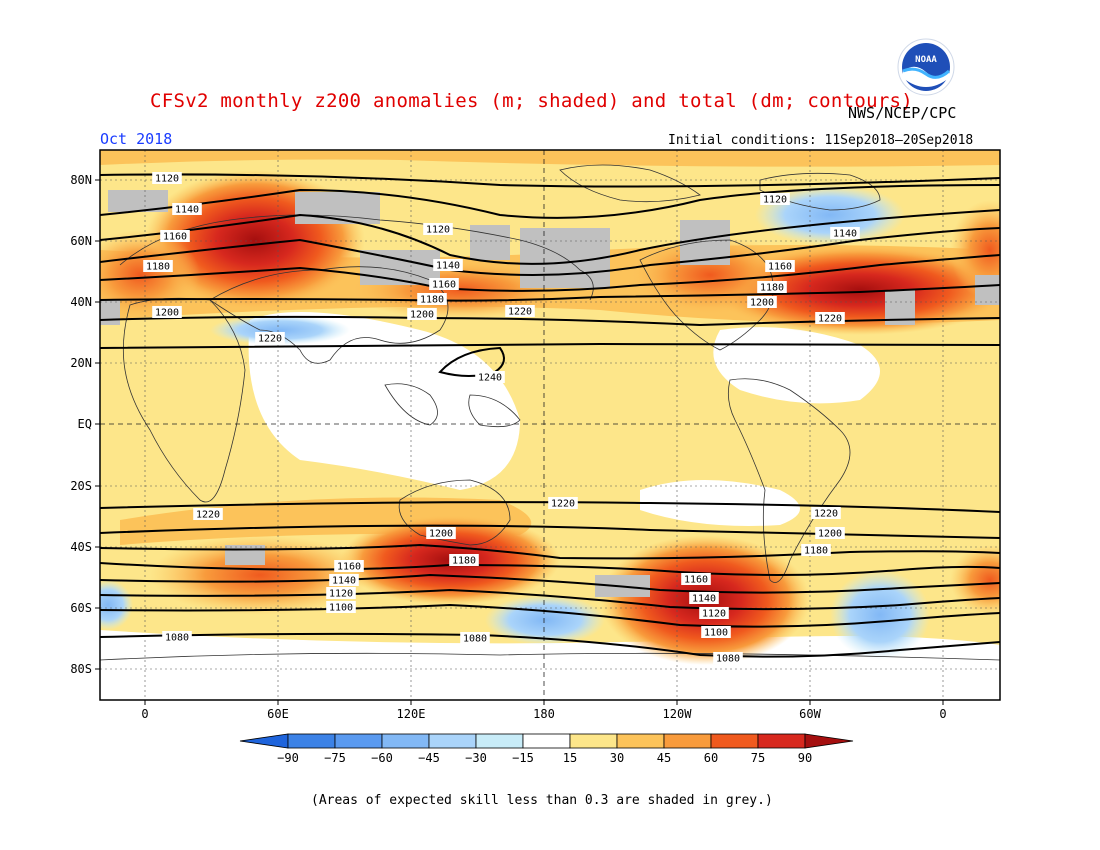 This screenshot has width=1100, height=850. I want to click on colorbar-label: 75, so click(758, 758).